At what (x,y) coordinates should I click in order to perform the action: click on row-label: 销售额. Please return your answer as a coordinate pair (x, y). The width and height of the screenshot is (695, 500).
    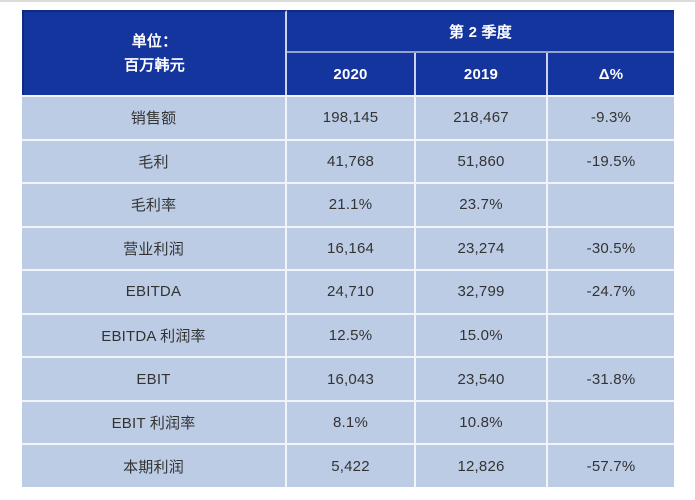
    Looking at the image, I should click on (154, 117).